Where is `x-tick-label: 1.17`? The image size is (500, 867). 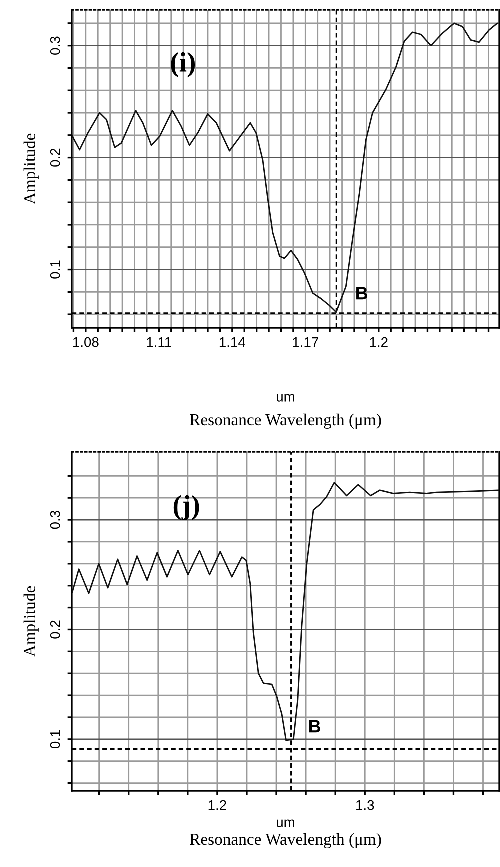
x-tick-label: 1.17 is located at coordinates (305, 343).